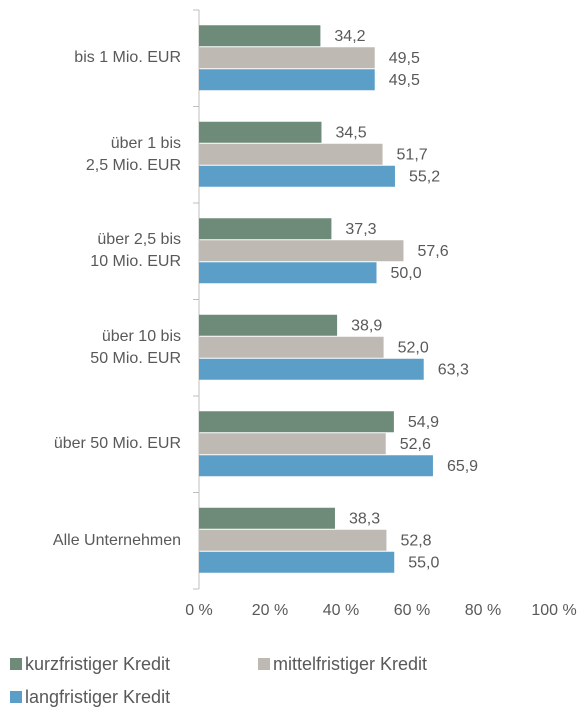  I want to click on category-label: über 2,5 bis 10 Mio. EUR, so click(135, 251).